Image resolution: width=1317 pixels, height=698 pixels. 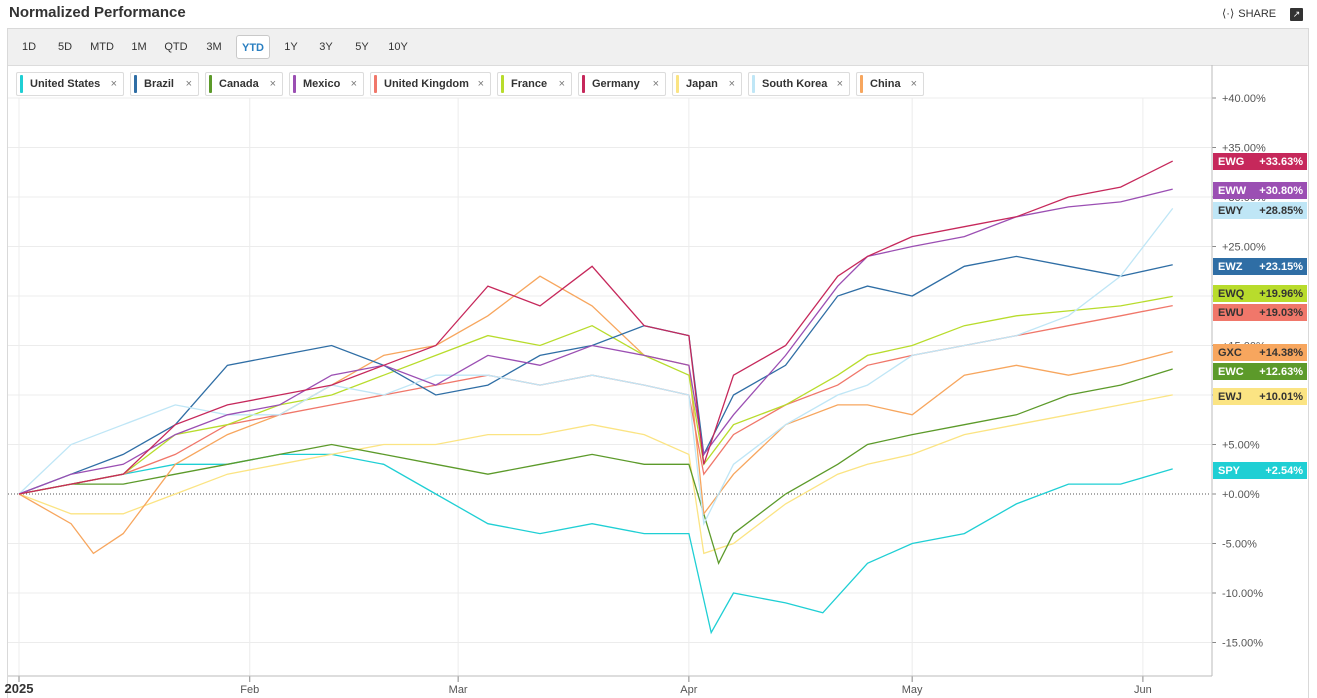 I want to click on range-button-5d: 5D, so click(x=65, y=47).